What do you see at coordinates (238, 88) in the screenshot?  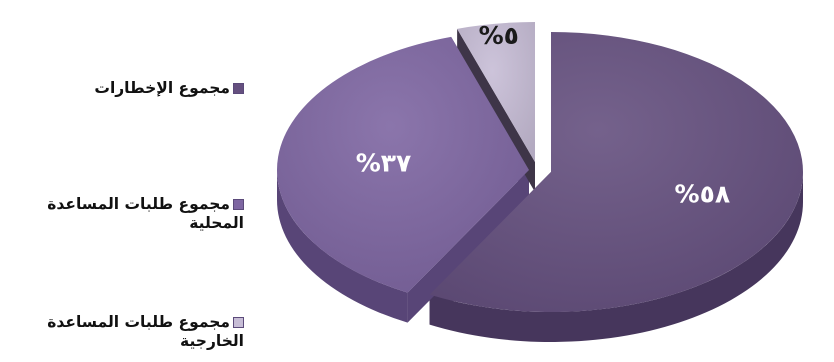 I see `legend-swatch-notifications` at bounding box center [238, 88].